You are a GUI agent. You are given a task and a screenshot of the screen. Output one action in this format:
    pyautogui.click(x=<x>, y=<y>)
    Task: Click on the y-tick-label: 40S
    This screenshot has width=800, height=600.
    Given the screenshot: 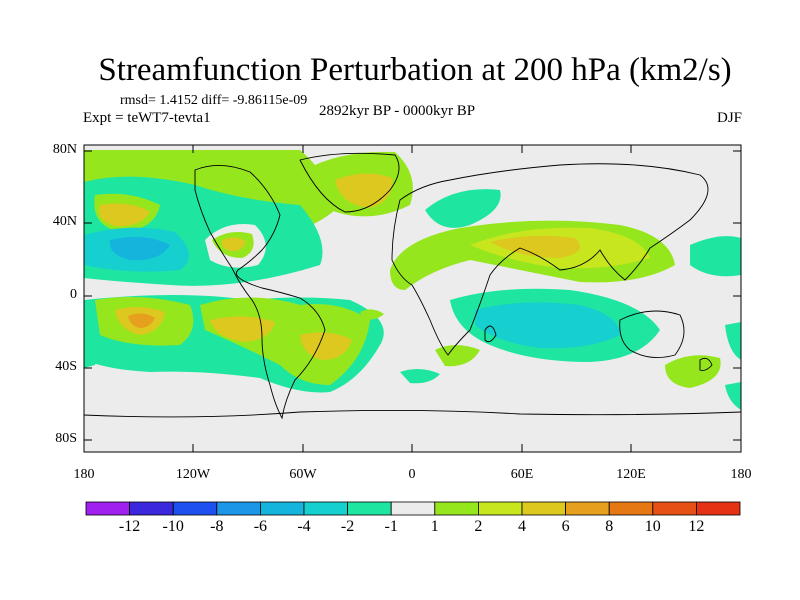 What is the action you would take?
    pyautogui.click(x=66, y=366)
    